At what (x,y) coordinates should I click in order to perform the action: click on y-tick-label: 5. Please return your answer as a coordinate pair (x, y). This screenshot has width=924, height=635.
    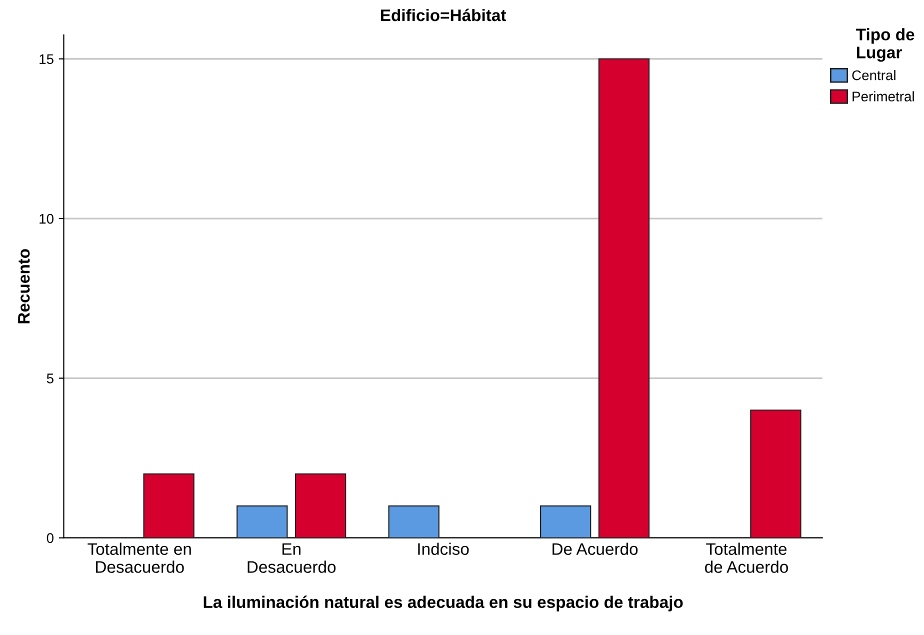
    Looking at the image, I should click on (50, 379).